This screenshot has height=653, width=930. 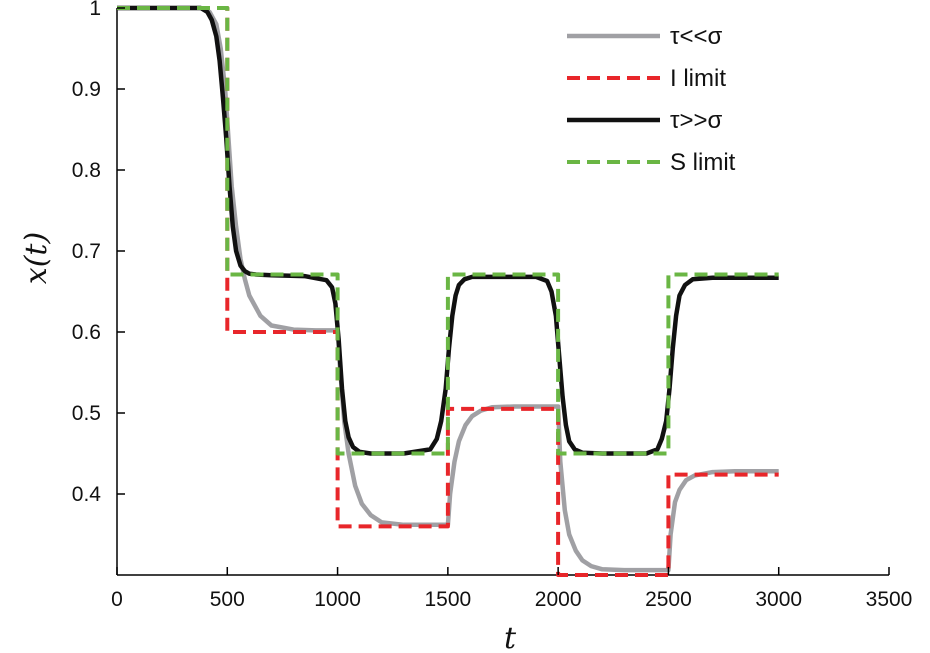 What do you see at coordinates (86, 89) in the screenshot?
I see `y-tick-label: 0.9` at bounding box center [86, 89].